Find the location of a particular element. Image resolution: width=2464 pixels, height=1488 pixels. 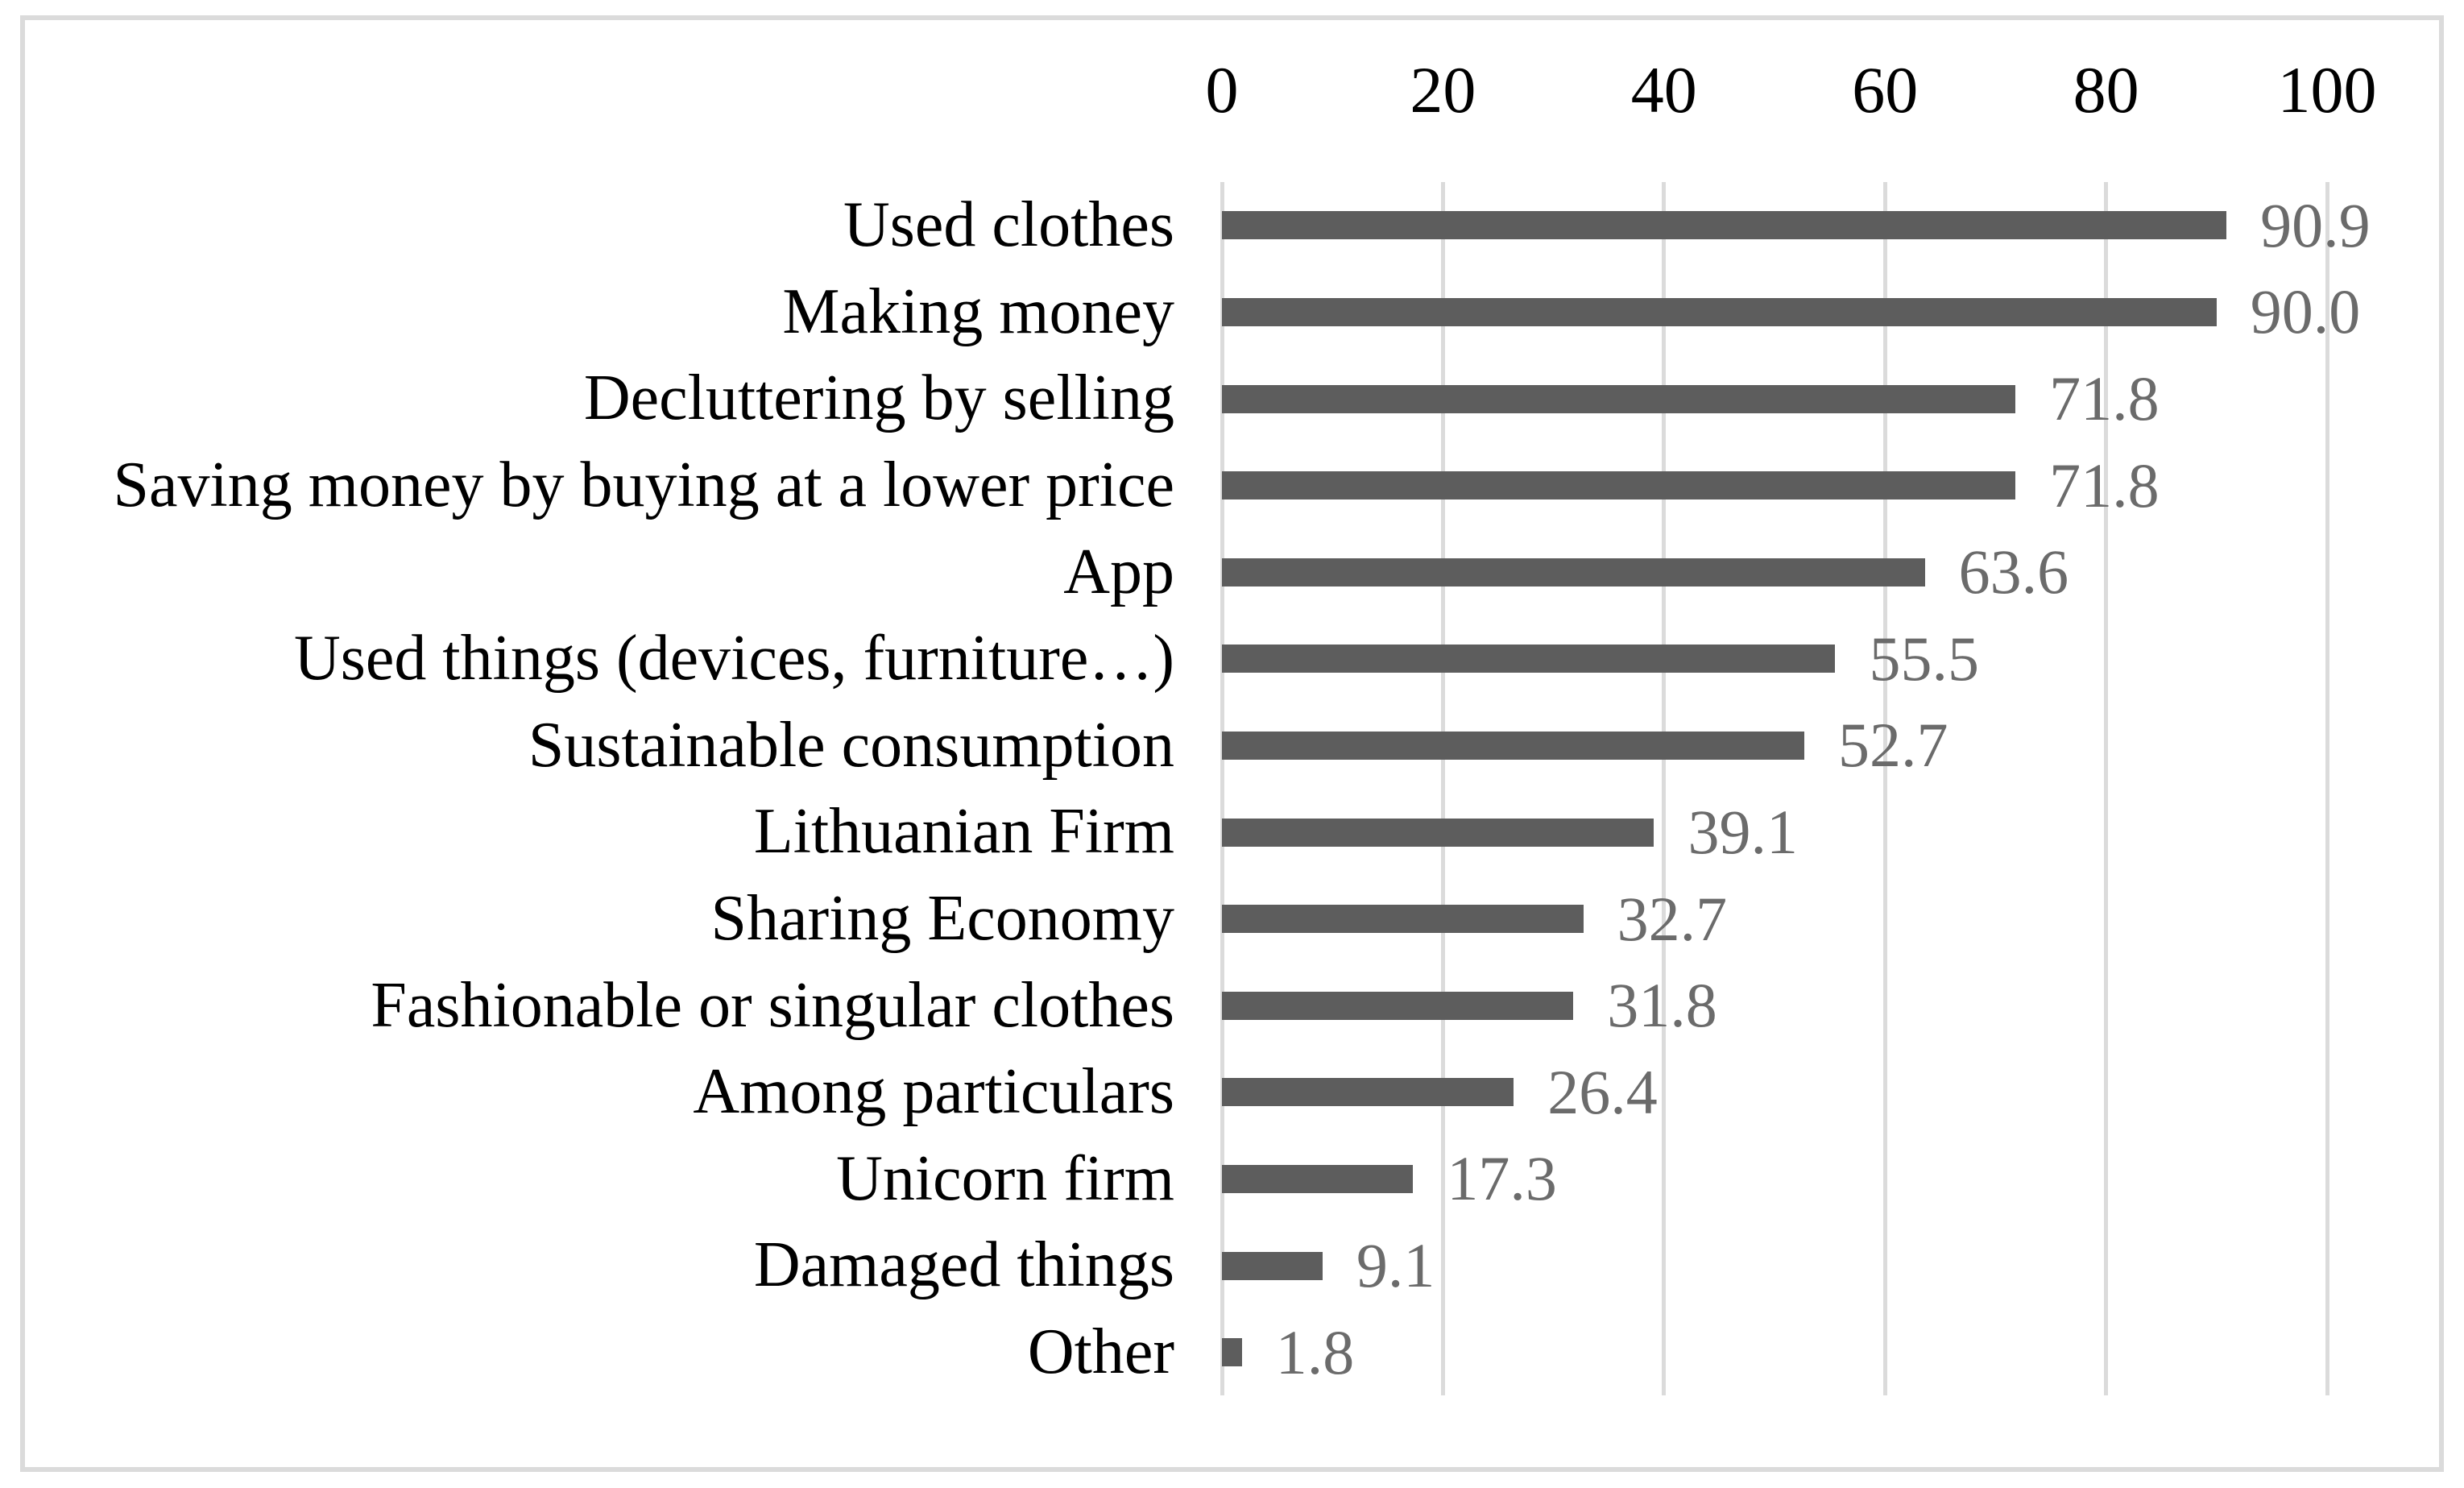

value-label: 1.8 is located at coordinates (1315, 1351).